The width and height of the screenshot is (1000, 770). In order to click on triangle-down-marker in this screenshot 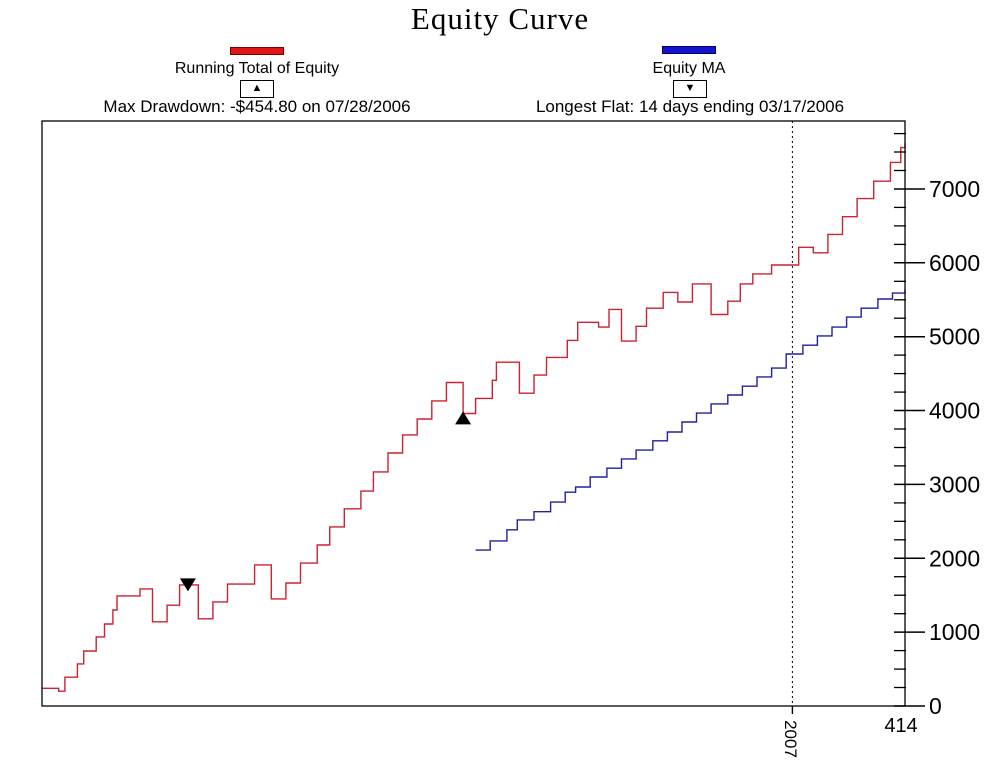, I will do `click(187, 585)`.